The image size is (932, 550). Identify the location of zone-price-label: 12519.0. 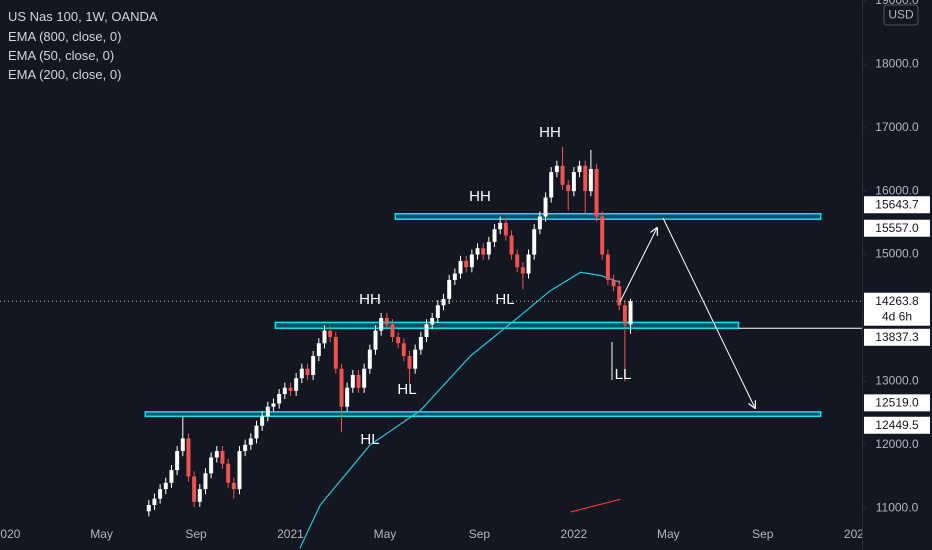
(897, 403).